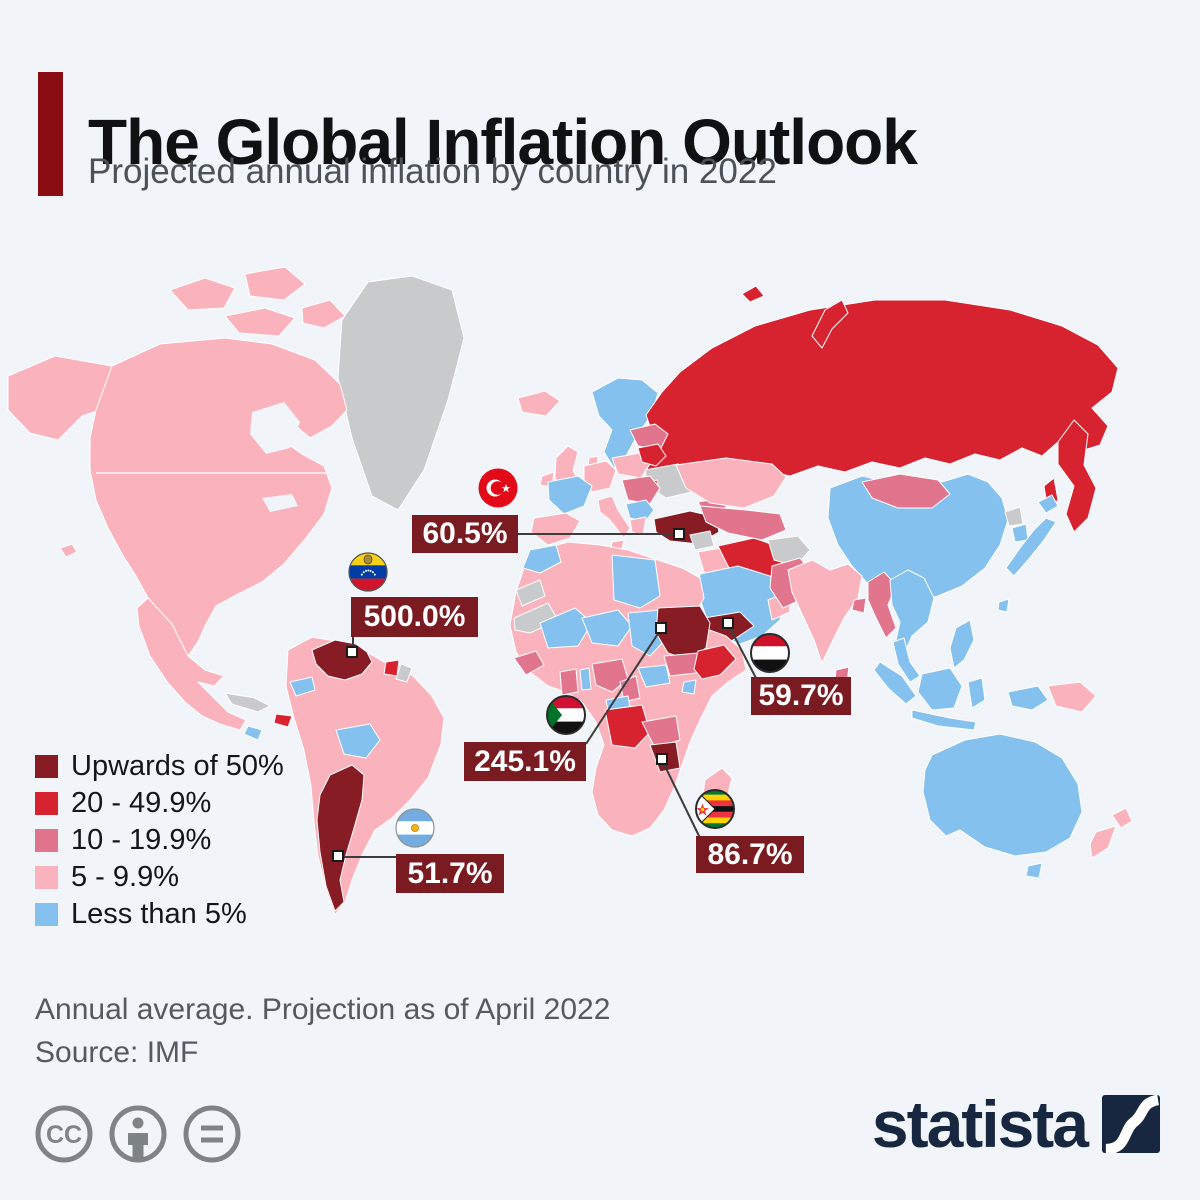 Image resolution: width=1200 pixels, height=1200 pixels. I want to click on argentina-flag-icon, so click(415, 828).